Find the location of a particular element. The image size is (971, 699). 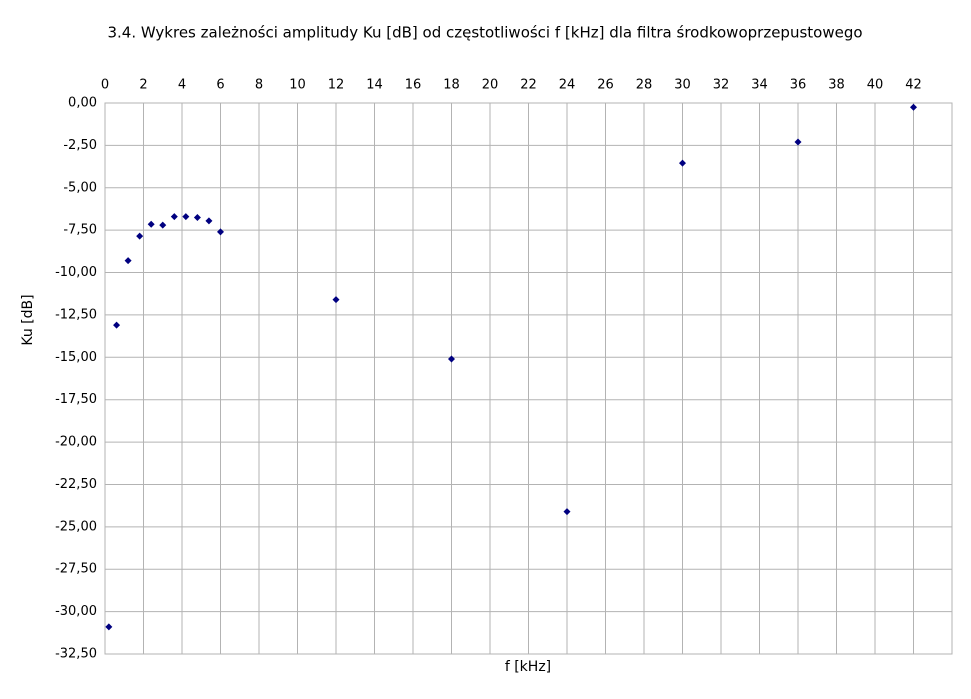

x-tick-label: 16 is located at coordinates (413, 85).